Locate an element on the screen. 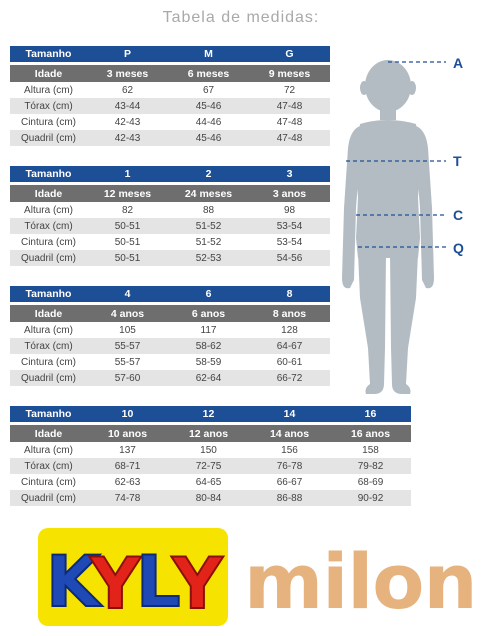 This screenshot has width=482, height=636. age-cell: 8 anos is located at coordinates (289, 312).